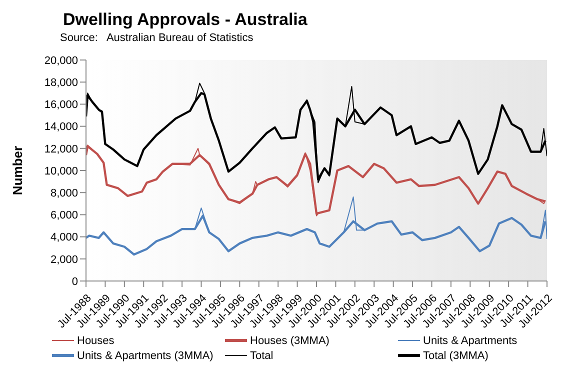 The image size is (569, 371). Describe the element at coordinates (290, 340) in the screenshot. I see `legend-label: Houses (3MMA)` at that location.